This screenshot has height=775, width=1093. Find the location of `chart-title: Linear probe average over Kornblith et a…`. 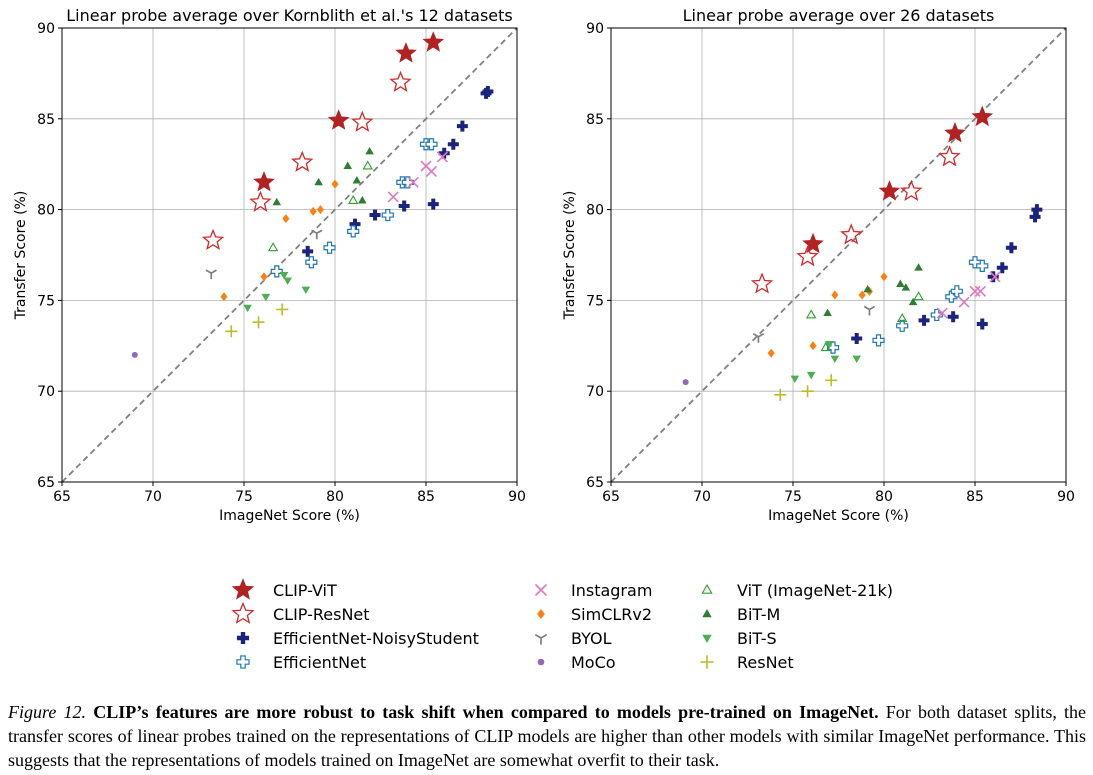

chart-title: Linear probe average over Kornblith et a… is located at coordinates (289, 15).